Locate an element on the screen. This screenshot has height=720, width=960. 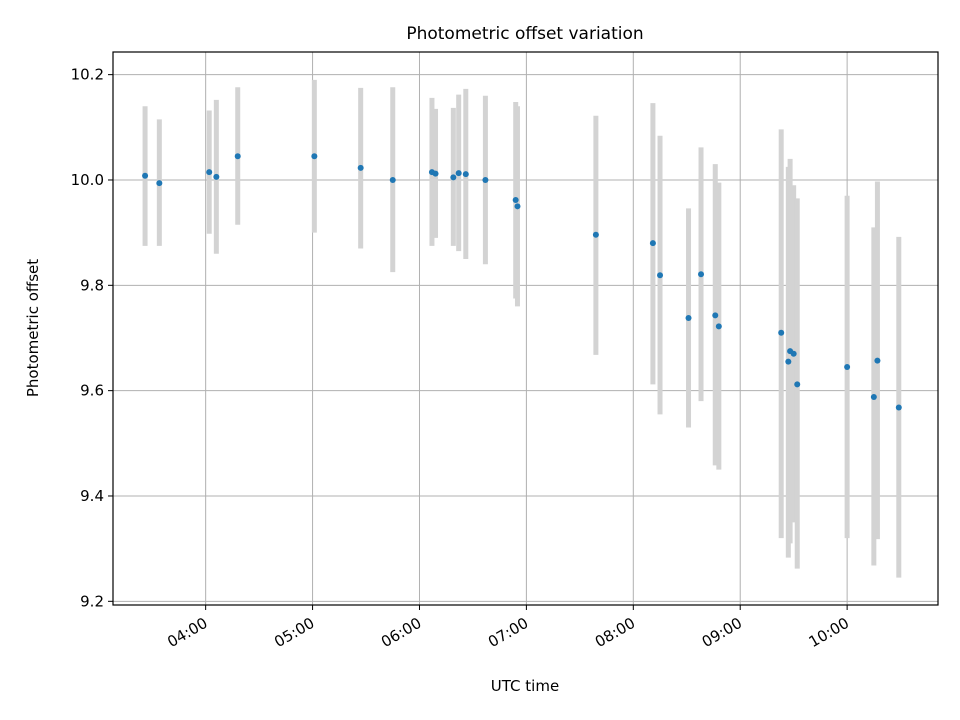
y-tick-label: 10.2 is located at coordinates (87, 75).